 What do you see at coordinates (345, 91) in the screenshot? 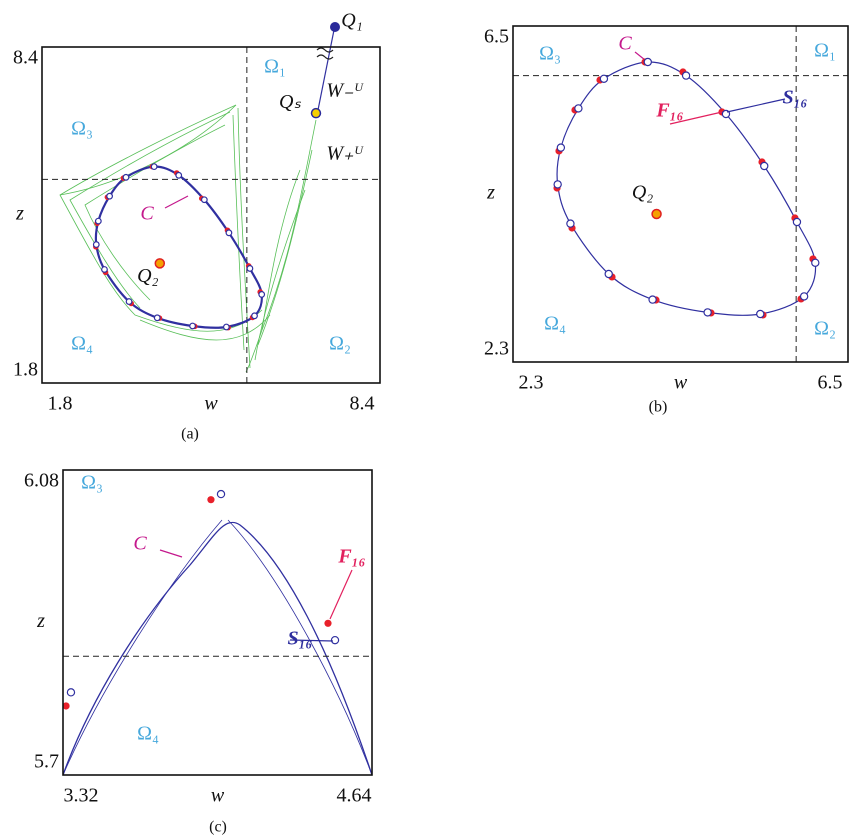
I see `annotation: W₋ᵁ` at bounding box center [345, 91].